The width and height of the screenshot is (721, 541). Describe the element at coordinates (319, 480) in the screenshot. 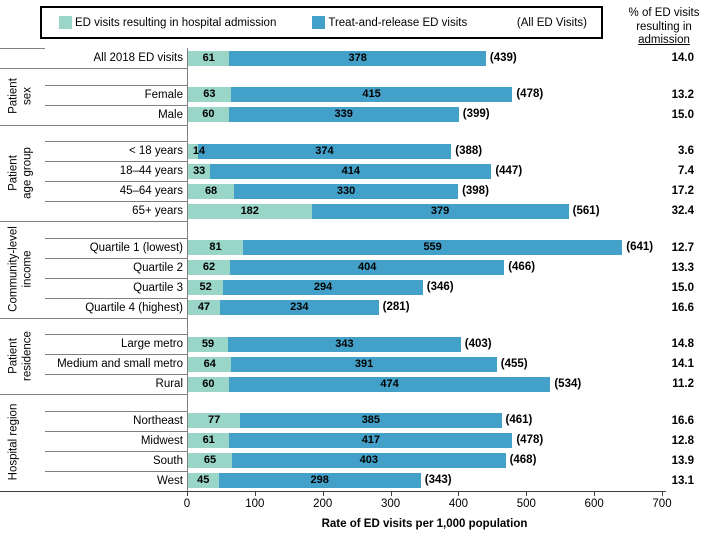

I see `treat-release-value-label: 298` at that location.